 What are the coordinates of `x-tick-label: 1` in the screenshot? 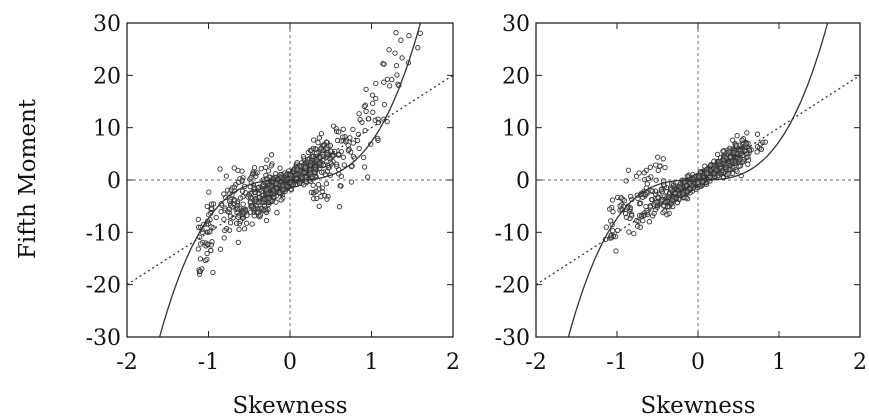 It's located at (372, 362).